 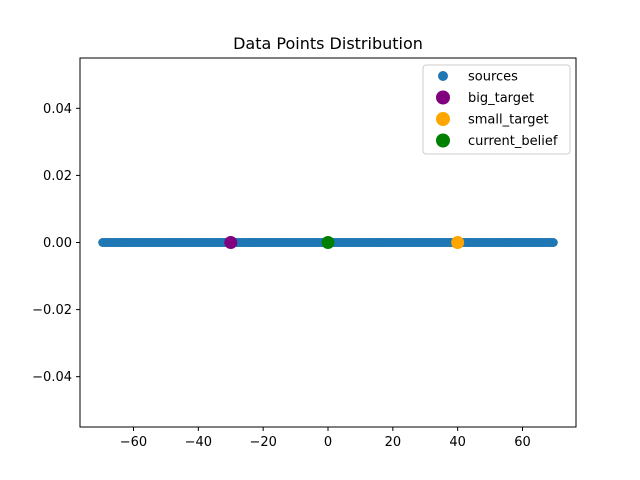 What do you see at coordinates (262, 442) in the screenshot?
I see `x-tick-label: −20` at bounding box center [262, 442].